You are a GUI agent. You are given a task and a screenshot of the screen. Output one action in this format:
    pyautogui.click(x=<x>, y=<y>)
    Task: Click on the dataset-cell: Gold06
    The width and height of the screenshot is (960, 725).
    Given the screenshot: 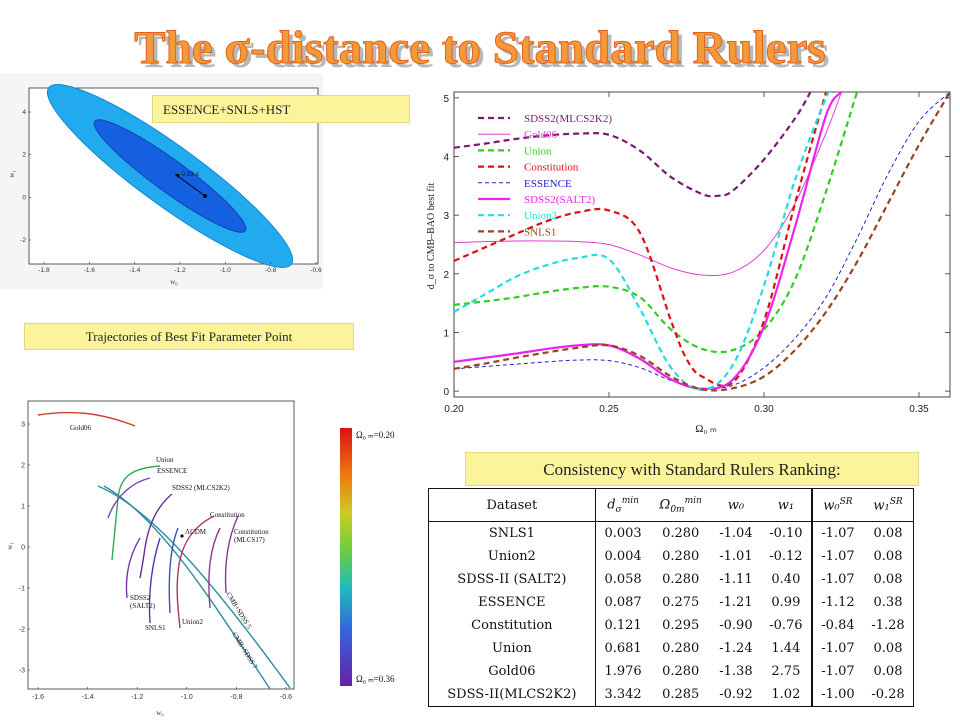 What is the action you would take?
    pyautogui.click(x=512, y=671)
    